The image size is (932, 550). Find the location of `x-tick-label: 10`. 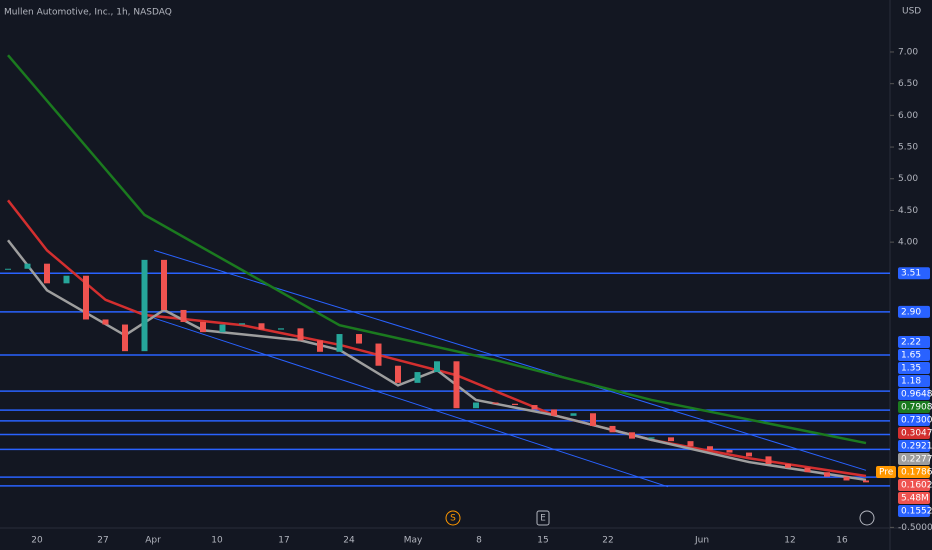

x-tick-label: 10 is located at coordinates (217, 541).